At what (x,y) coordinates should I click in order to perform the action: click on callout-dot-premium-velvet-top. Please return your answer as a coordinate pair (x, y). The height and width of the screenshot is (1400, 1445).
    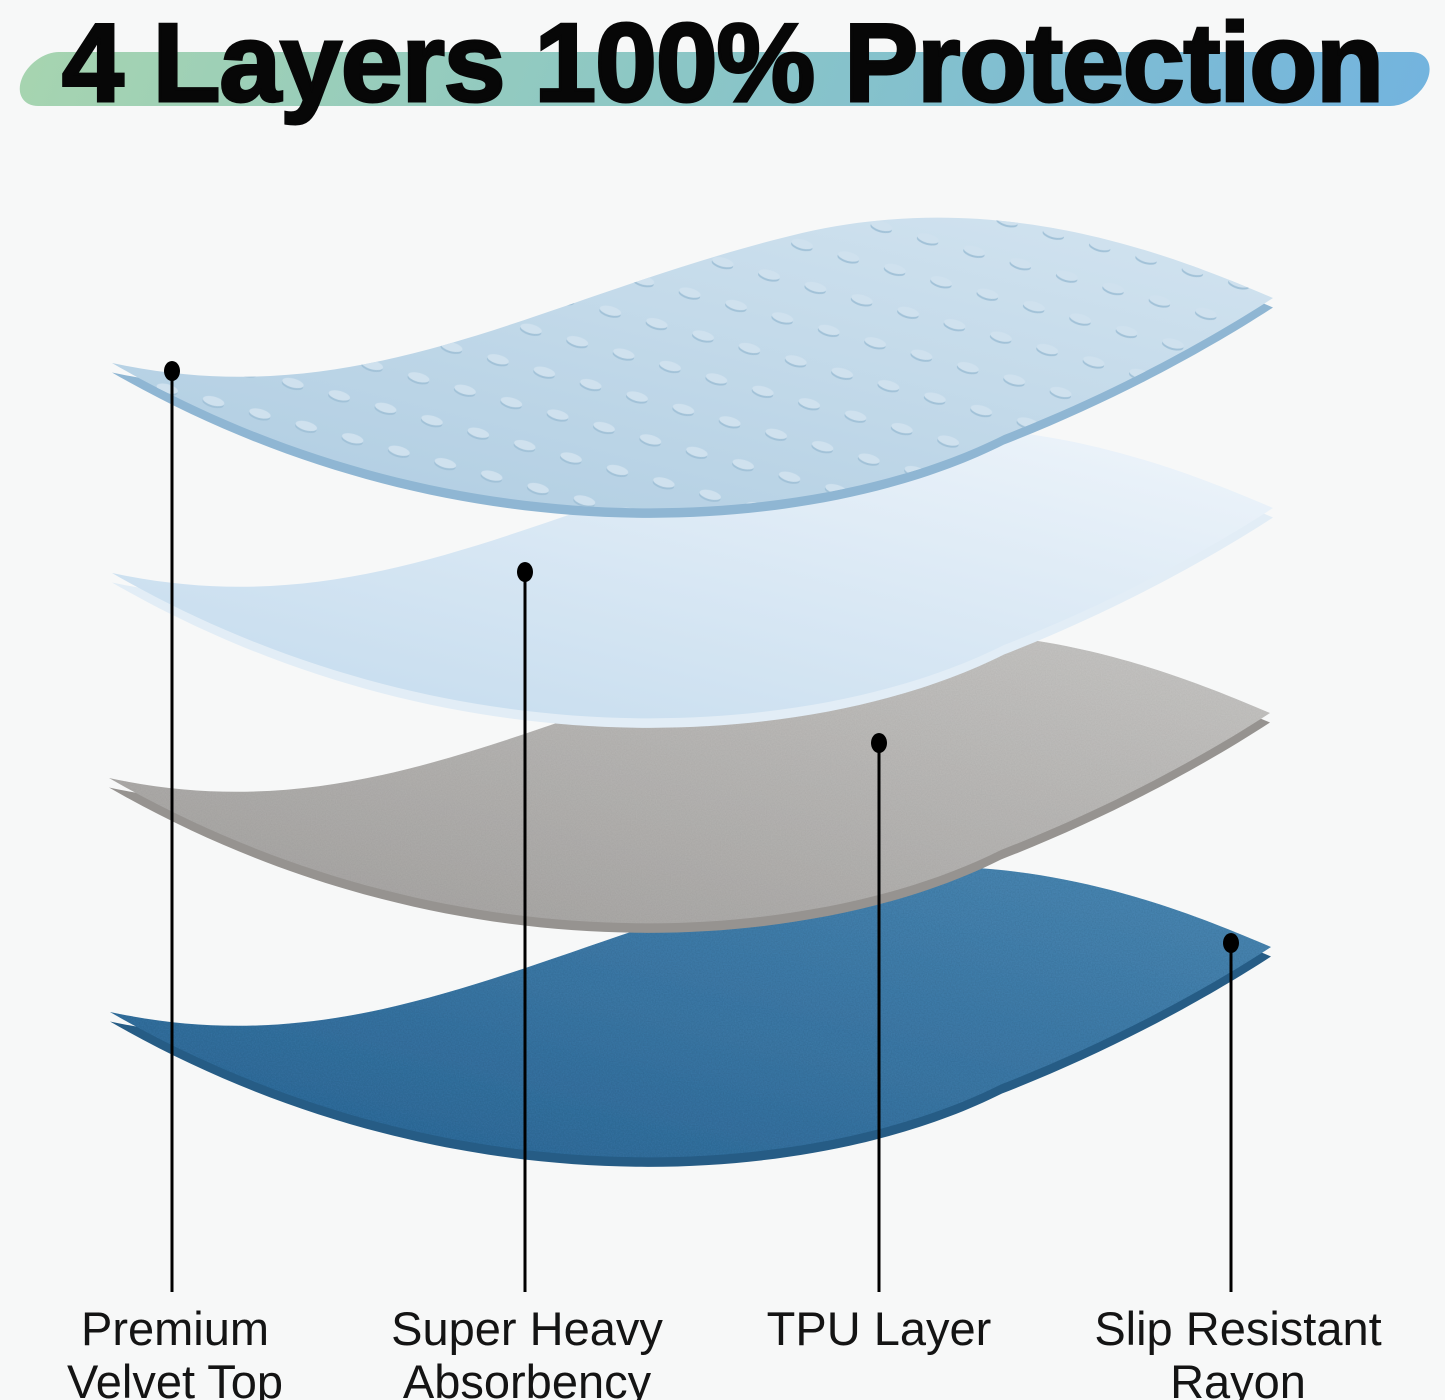
    Looking at the image, I should click on (172, 371).